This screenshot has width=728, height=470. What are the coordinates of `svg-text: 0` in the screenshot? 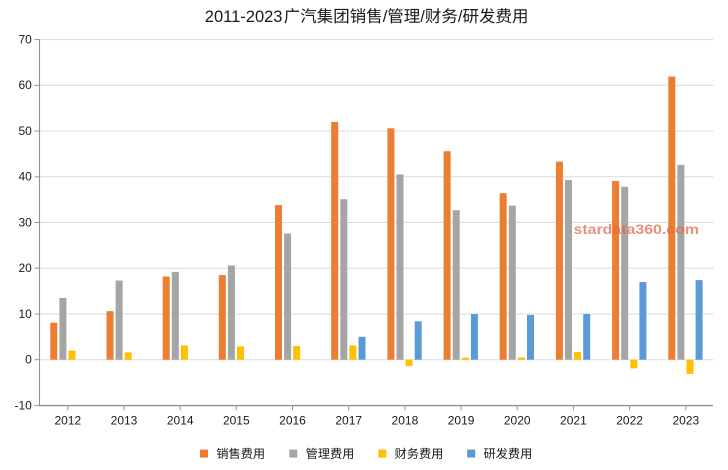 It's located at (28, 360).